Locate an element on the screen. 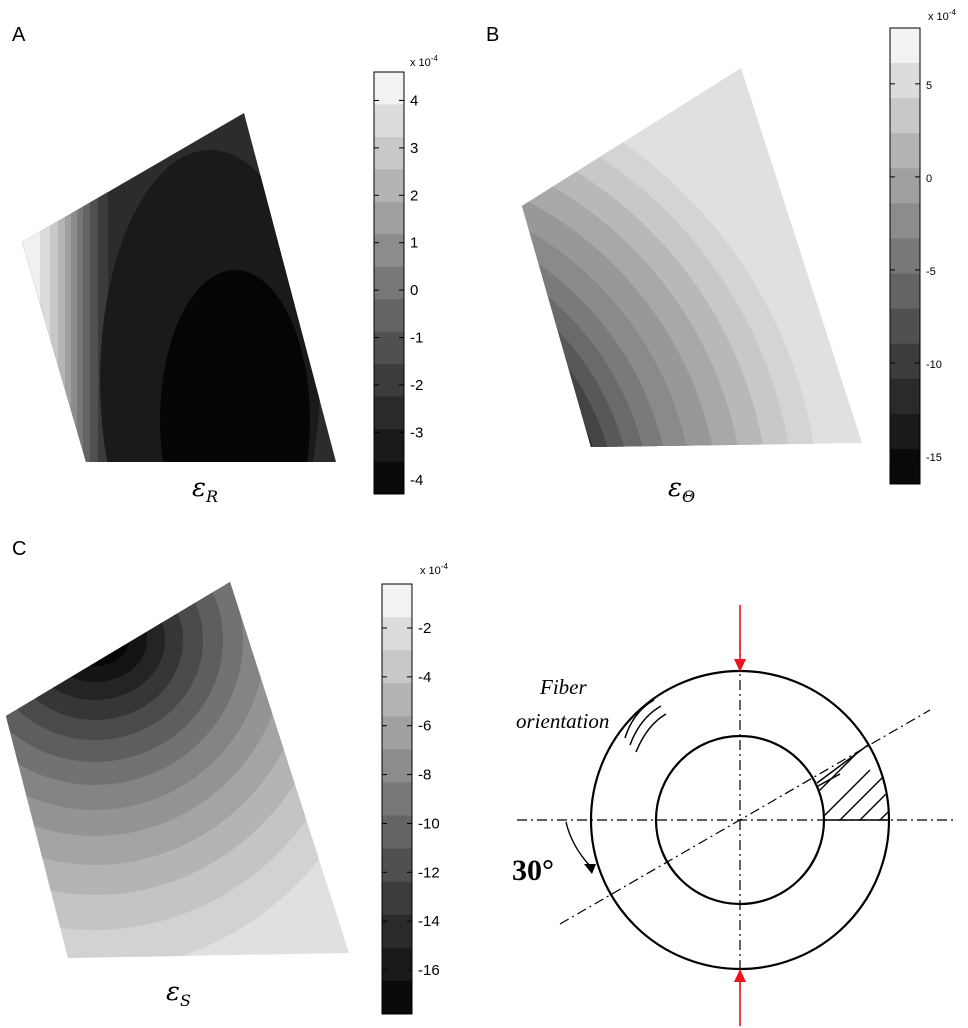 This screenshot has height=1028, width=968. panel-b-label: B is located at coordinates (493, 35).